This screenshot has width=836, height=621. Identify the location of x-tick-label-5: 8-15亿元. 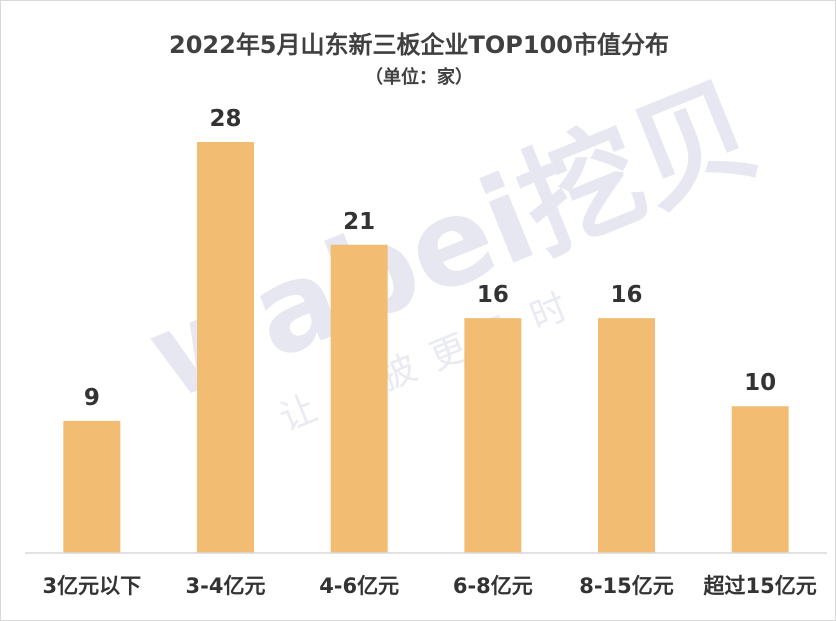
(626, 586).